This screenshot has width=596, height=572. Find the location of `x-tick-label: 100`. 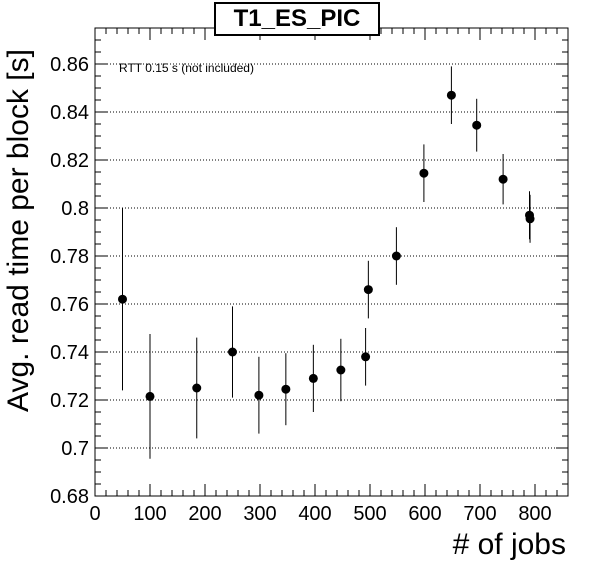

x-tick-label: 100 is located at coordinates (149, 514).